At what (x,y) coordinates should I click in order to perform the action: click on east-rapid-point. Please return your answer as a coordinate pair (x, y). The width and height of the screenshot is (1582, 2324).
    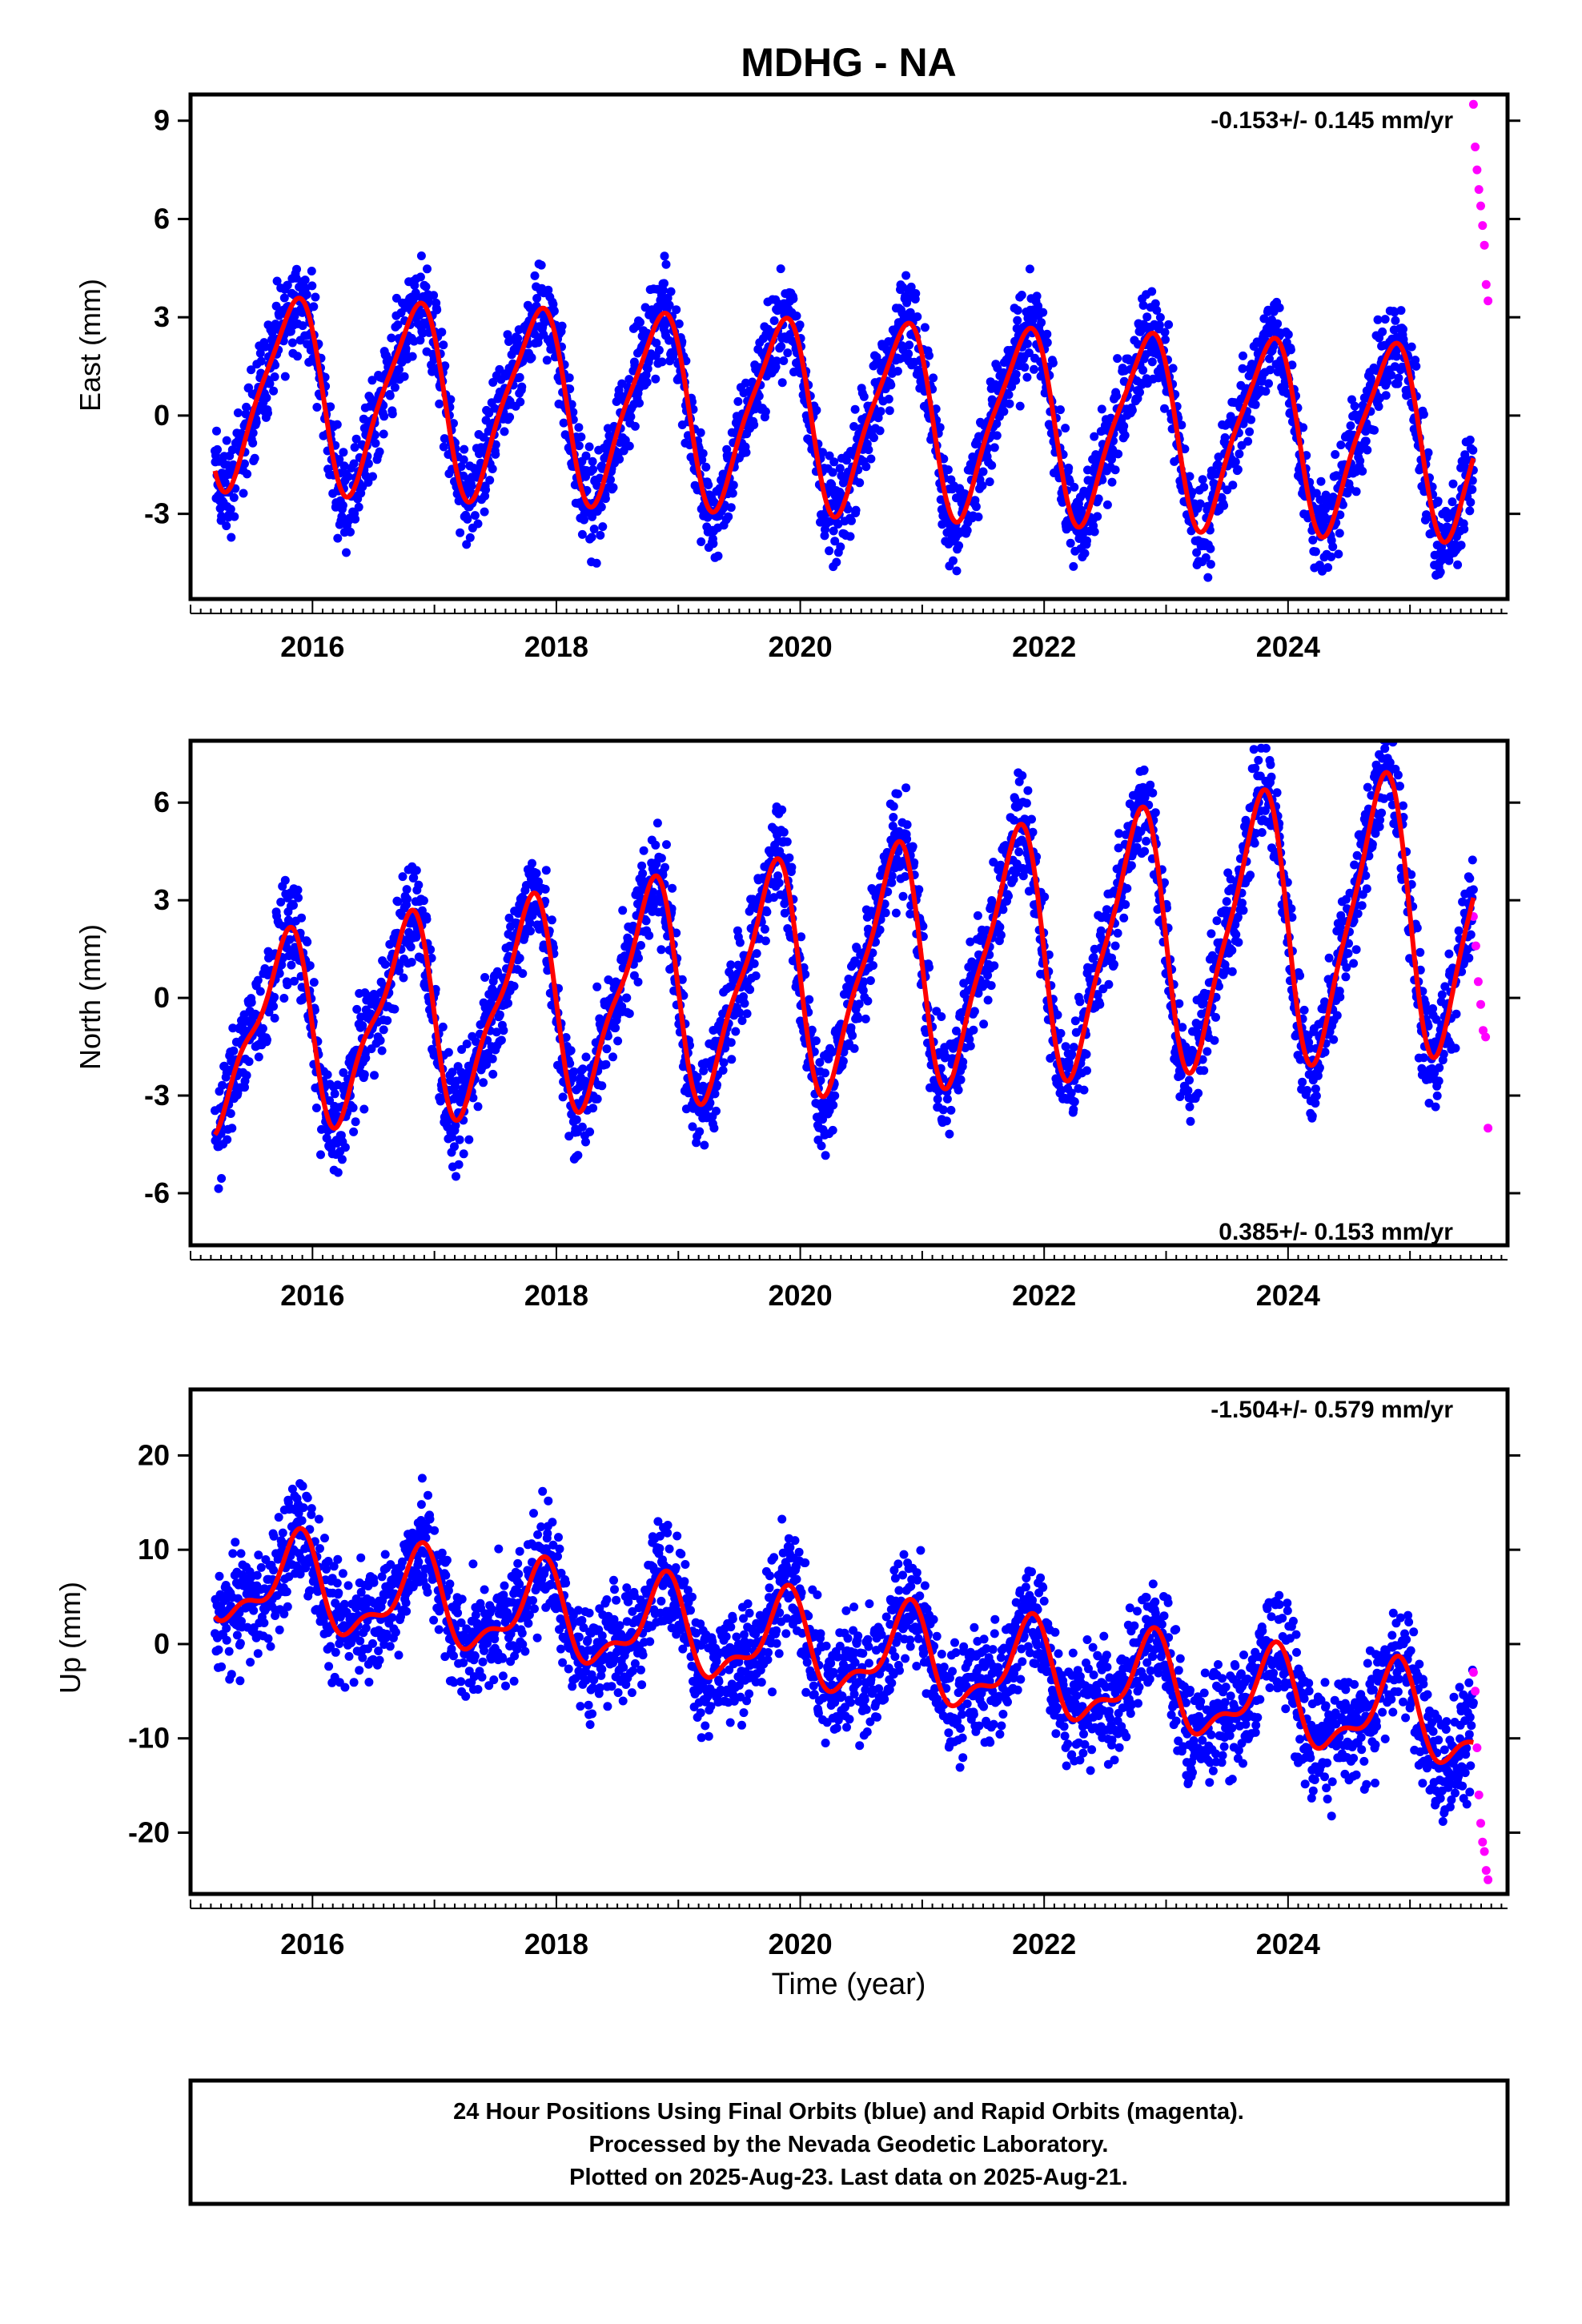
    Looking at the image, I should click on (1485, 245).